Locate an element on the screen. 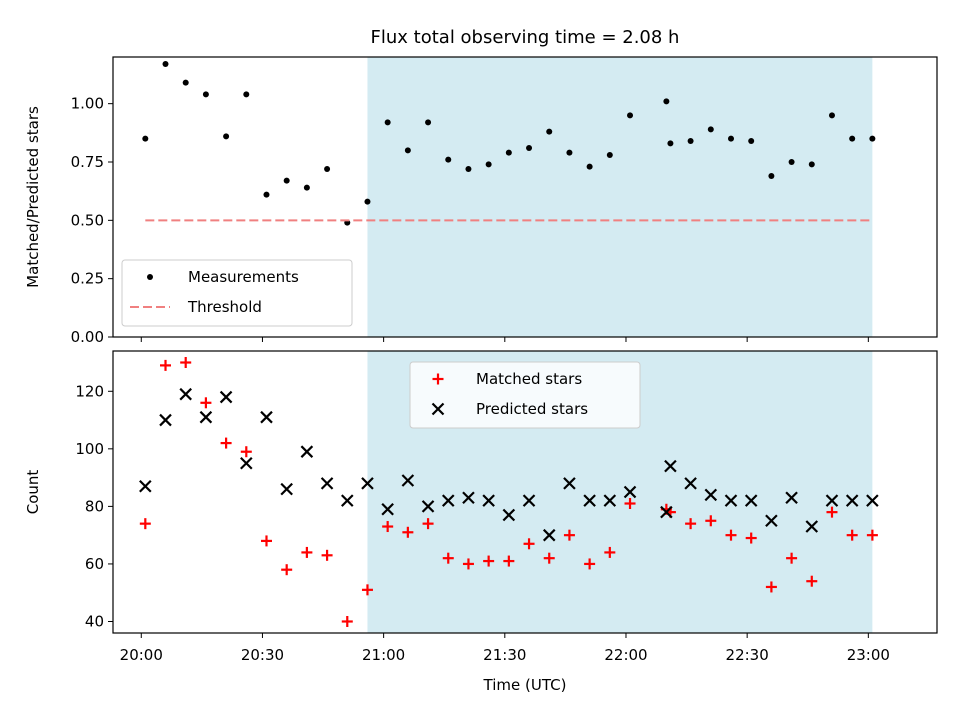 This screenshot has height=720, width=960. x-tick-label: 20:30 is located at coordinates (262, 655).